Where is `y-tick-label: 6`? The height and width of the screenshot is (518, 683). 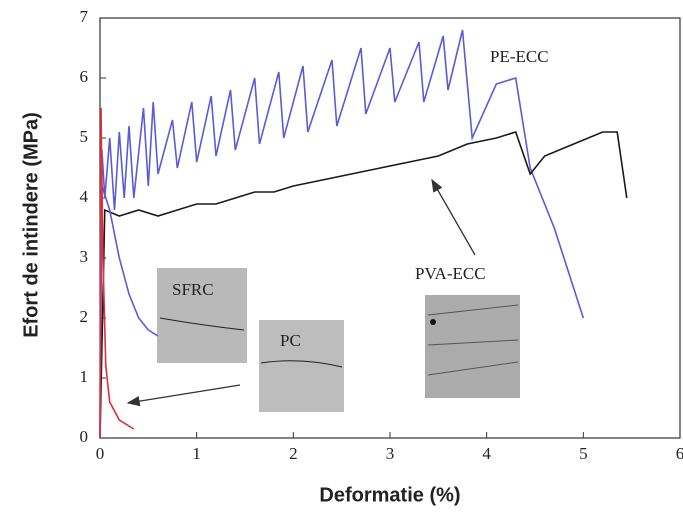
y-tick-label: 6 is located at coordinates (84, 76).